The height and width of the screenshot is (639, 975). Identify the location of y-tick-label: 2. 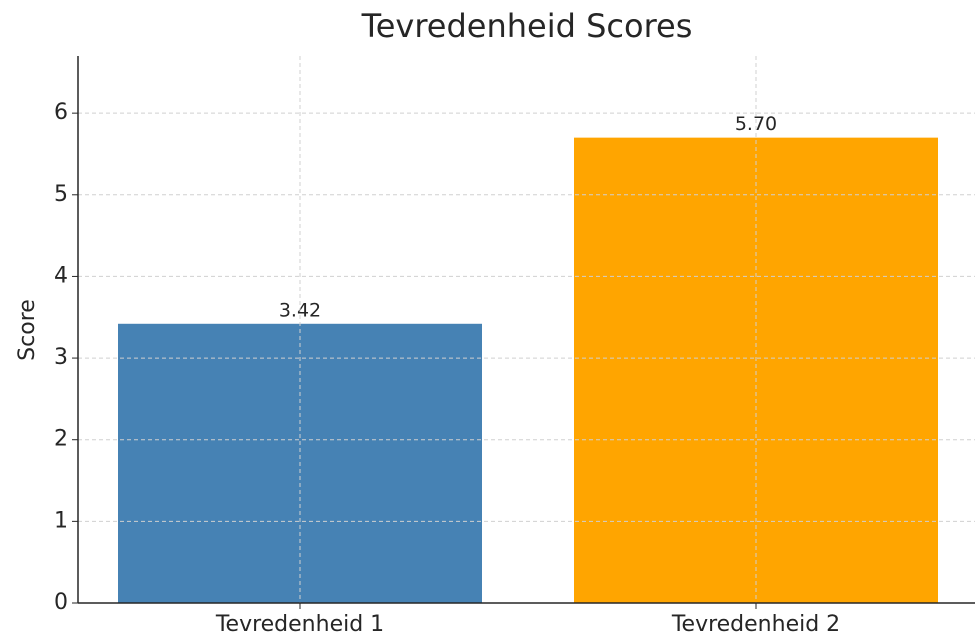
(61, 439).